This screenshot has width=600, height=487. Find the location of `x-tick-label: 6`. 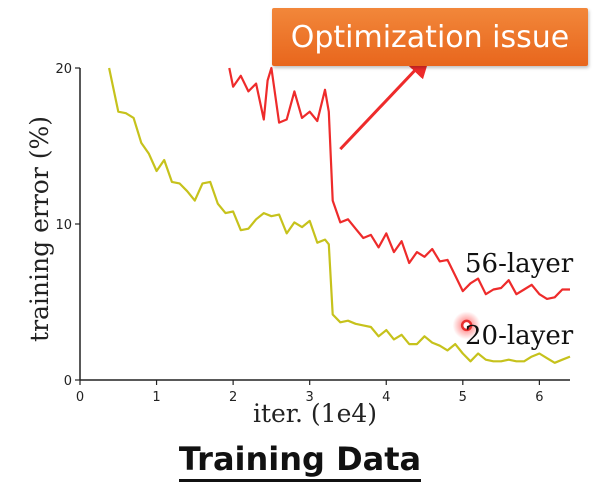

x-tick-label: 6 is located at coordinates (539, 397).